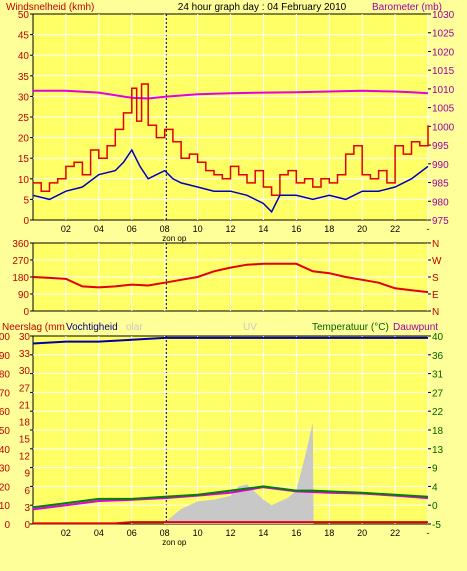 Image resolution: width=467 pixels, height=571 pixels. Describe the element at coordinates (24, 97) in the screenshot. I see `wind-tick-label: 30` at that location.